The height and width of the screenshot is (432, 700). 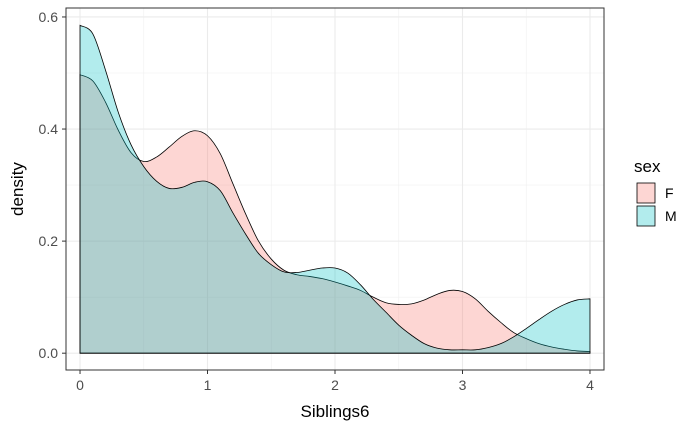 What do you see at coordinates (52, 185) in the screenshot?
I see `y-axis-ticks: 0.0 0.2 0.4 0.6` at bounding box center [52, 185].